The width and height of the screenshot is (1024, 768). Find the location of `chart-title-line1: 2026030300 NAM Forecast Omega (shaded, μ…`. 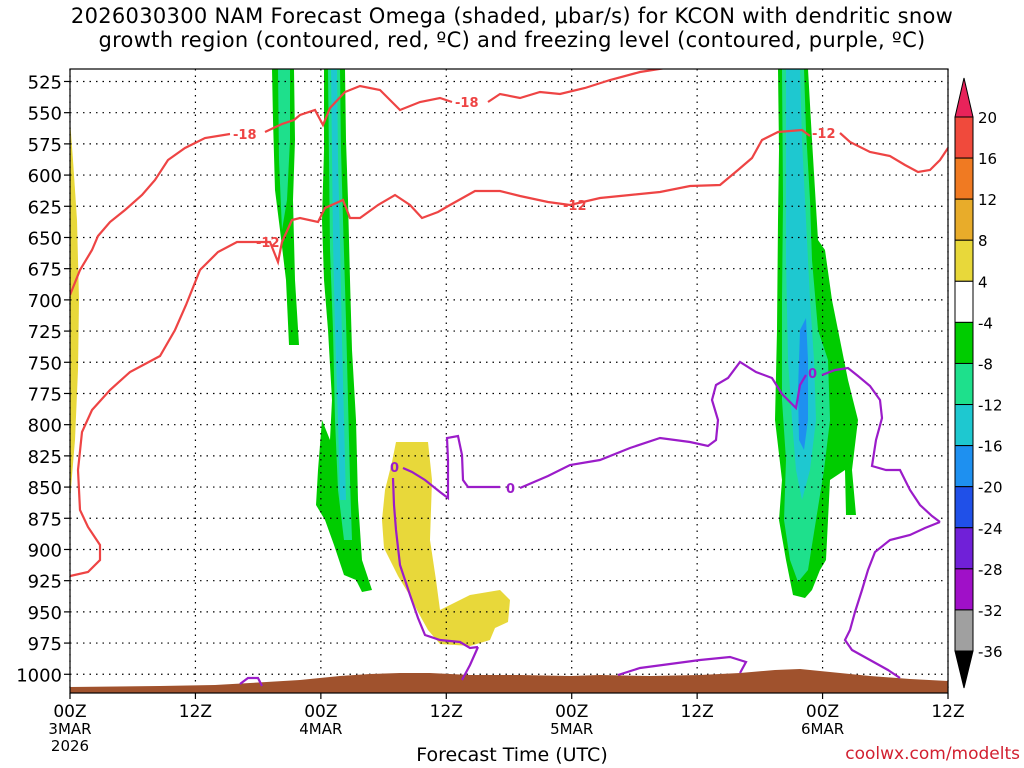

chart-title-line1: 2026030300 NAM Forecast Omega (shaded, μ… is located at coordinates (512, 16).